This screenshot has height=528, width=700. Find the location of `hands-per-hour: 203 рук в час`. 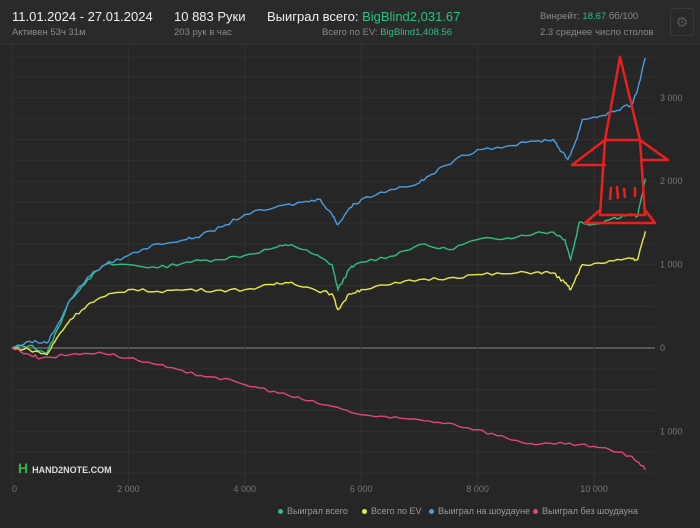

hands-per-hour: 203 рук в час is located at coordinates (203, 32).